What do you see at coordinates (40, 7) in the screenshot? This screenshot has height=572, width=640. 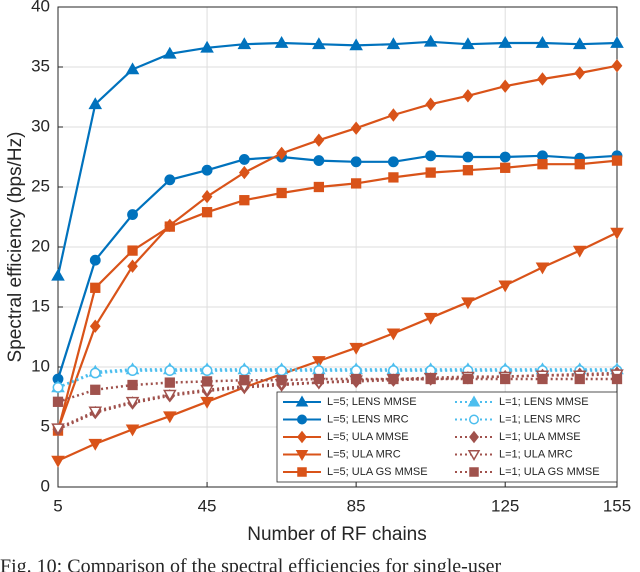 I see `y-tick-label: 40` at bounding box center [40, 7].